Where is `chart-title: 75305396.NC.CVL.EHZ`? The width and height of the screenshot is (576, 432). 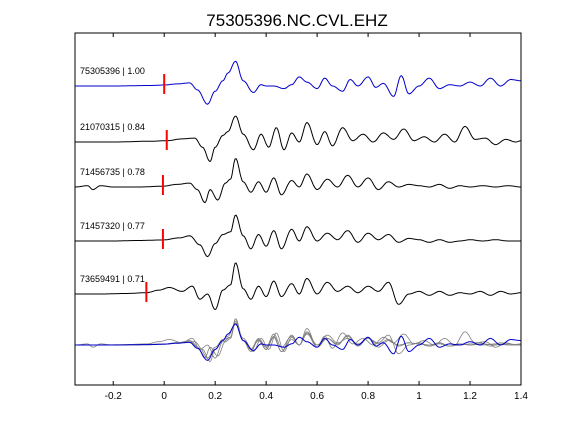
chart-title: 75305396.NC.CVL.EHZ is located at coordinates (296, 20).